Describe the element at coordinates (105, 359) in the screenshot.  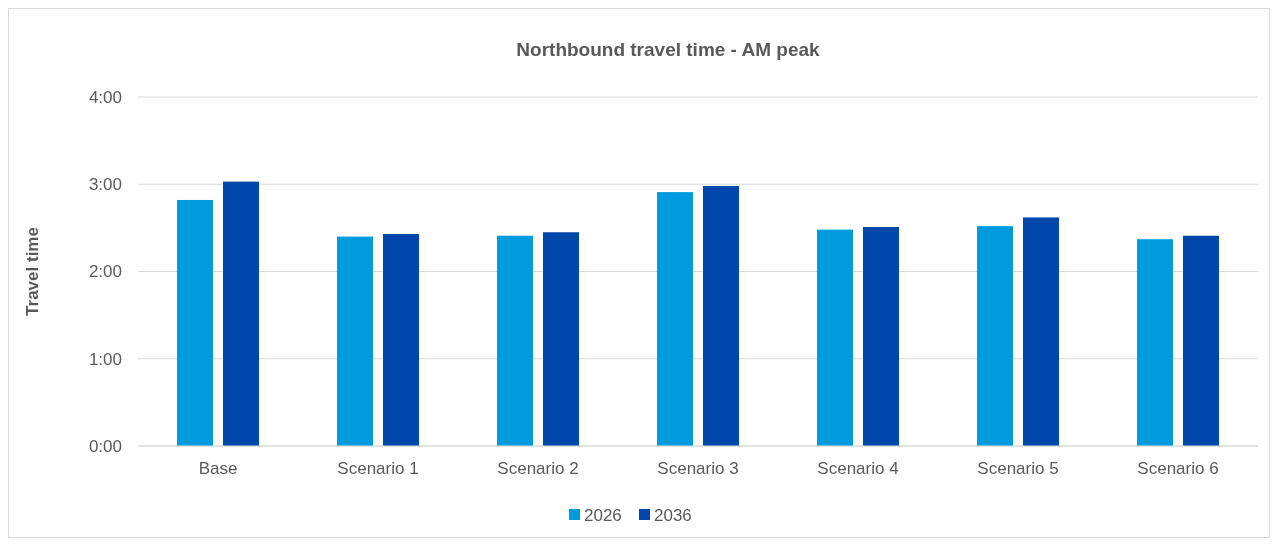
I see `y-tick-label: 1:00` at that location.